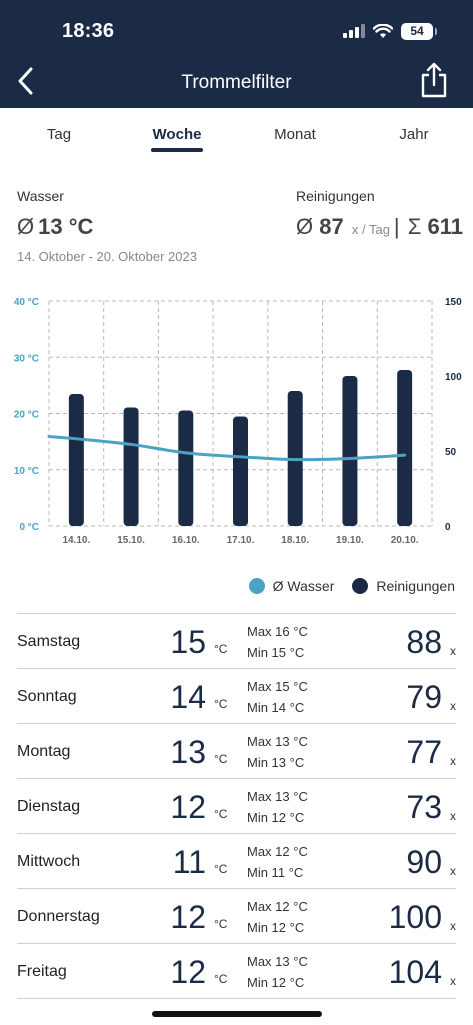  Describe the element at coordinates (241, 540) in the screenshot. I see `x-axis-tick-label: 17.10.` at that location.